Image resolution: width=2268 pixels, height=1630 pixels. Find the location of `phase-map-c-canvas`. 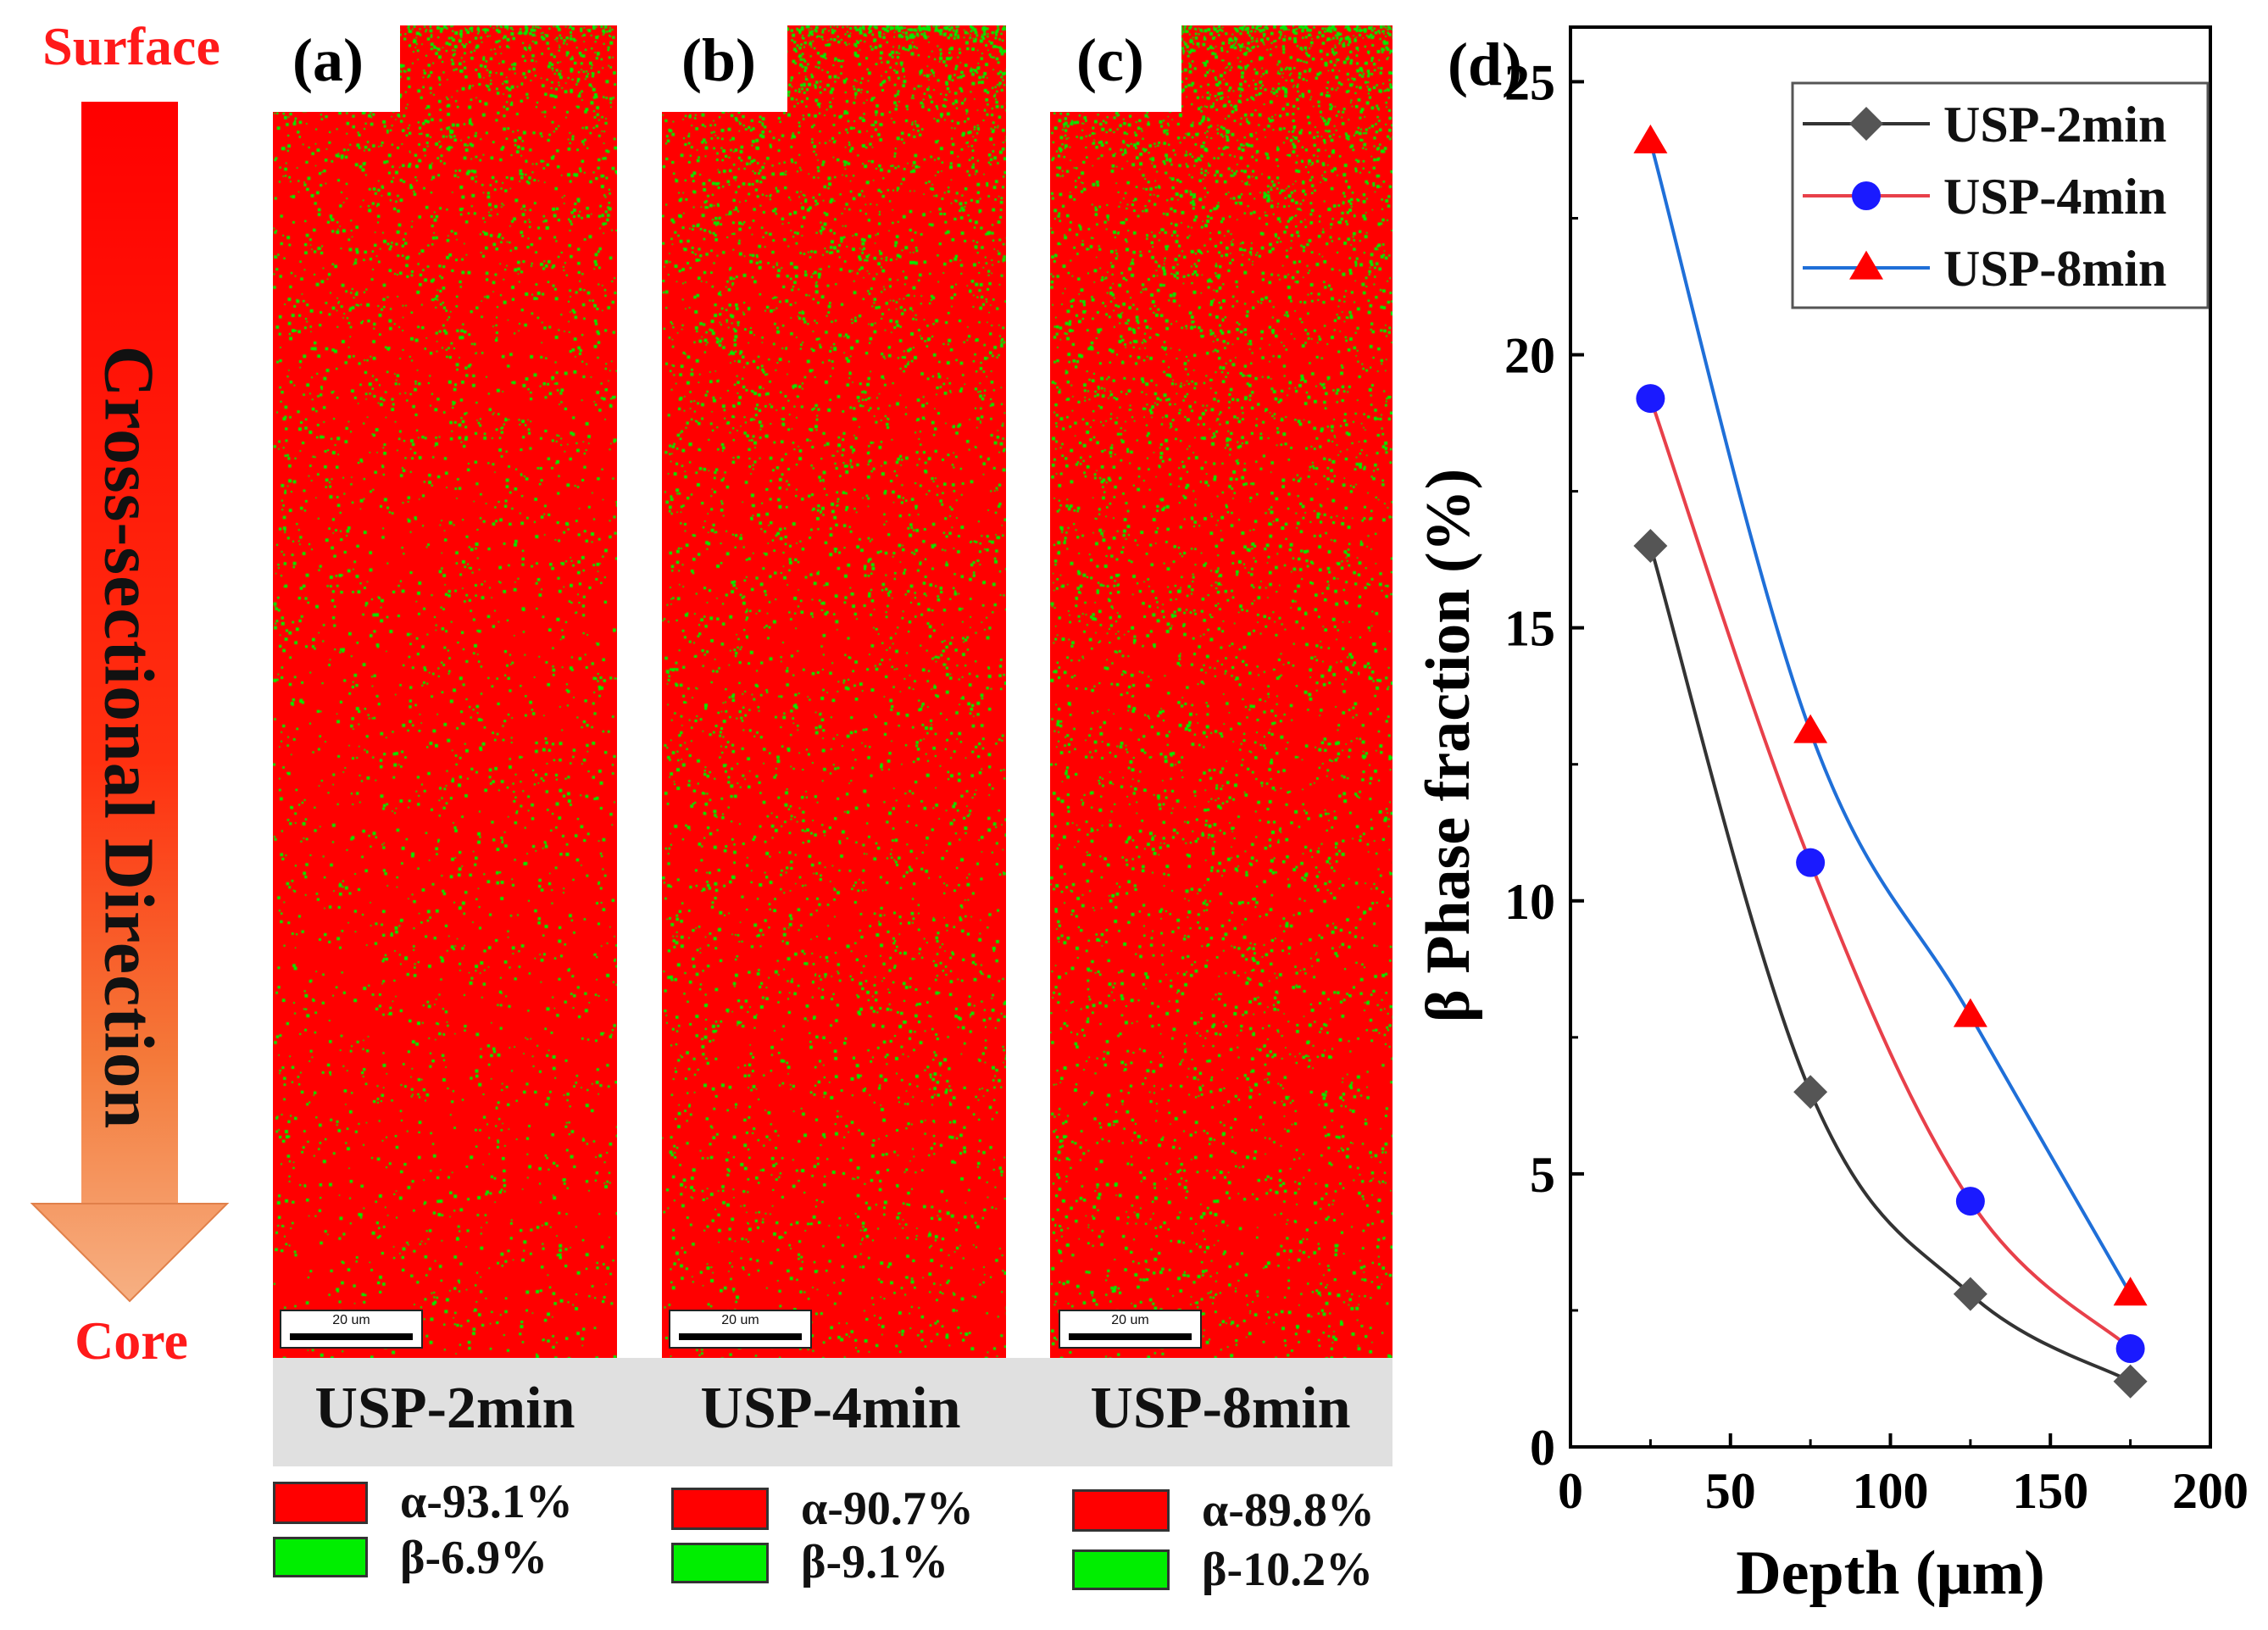

phase-map-c-canvas is located at coordinates (1221, 691).